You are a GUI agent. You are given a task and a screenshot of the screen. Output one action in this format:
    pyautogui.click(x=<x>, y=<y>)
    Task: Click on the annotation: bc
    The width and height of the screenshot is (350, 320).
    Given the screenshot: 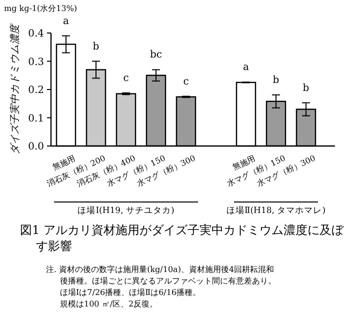 What is the action you would take?
    pyautogui.click(x=156, y=55)
    